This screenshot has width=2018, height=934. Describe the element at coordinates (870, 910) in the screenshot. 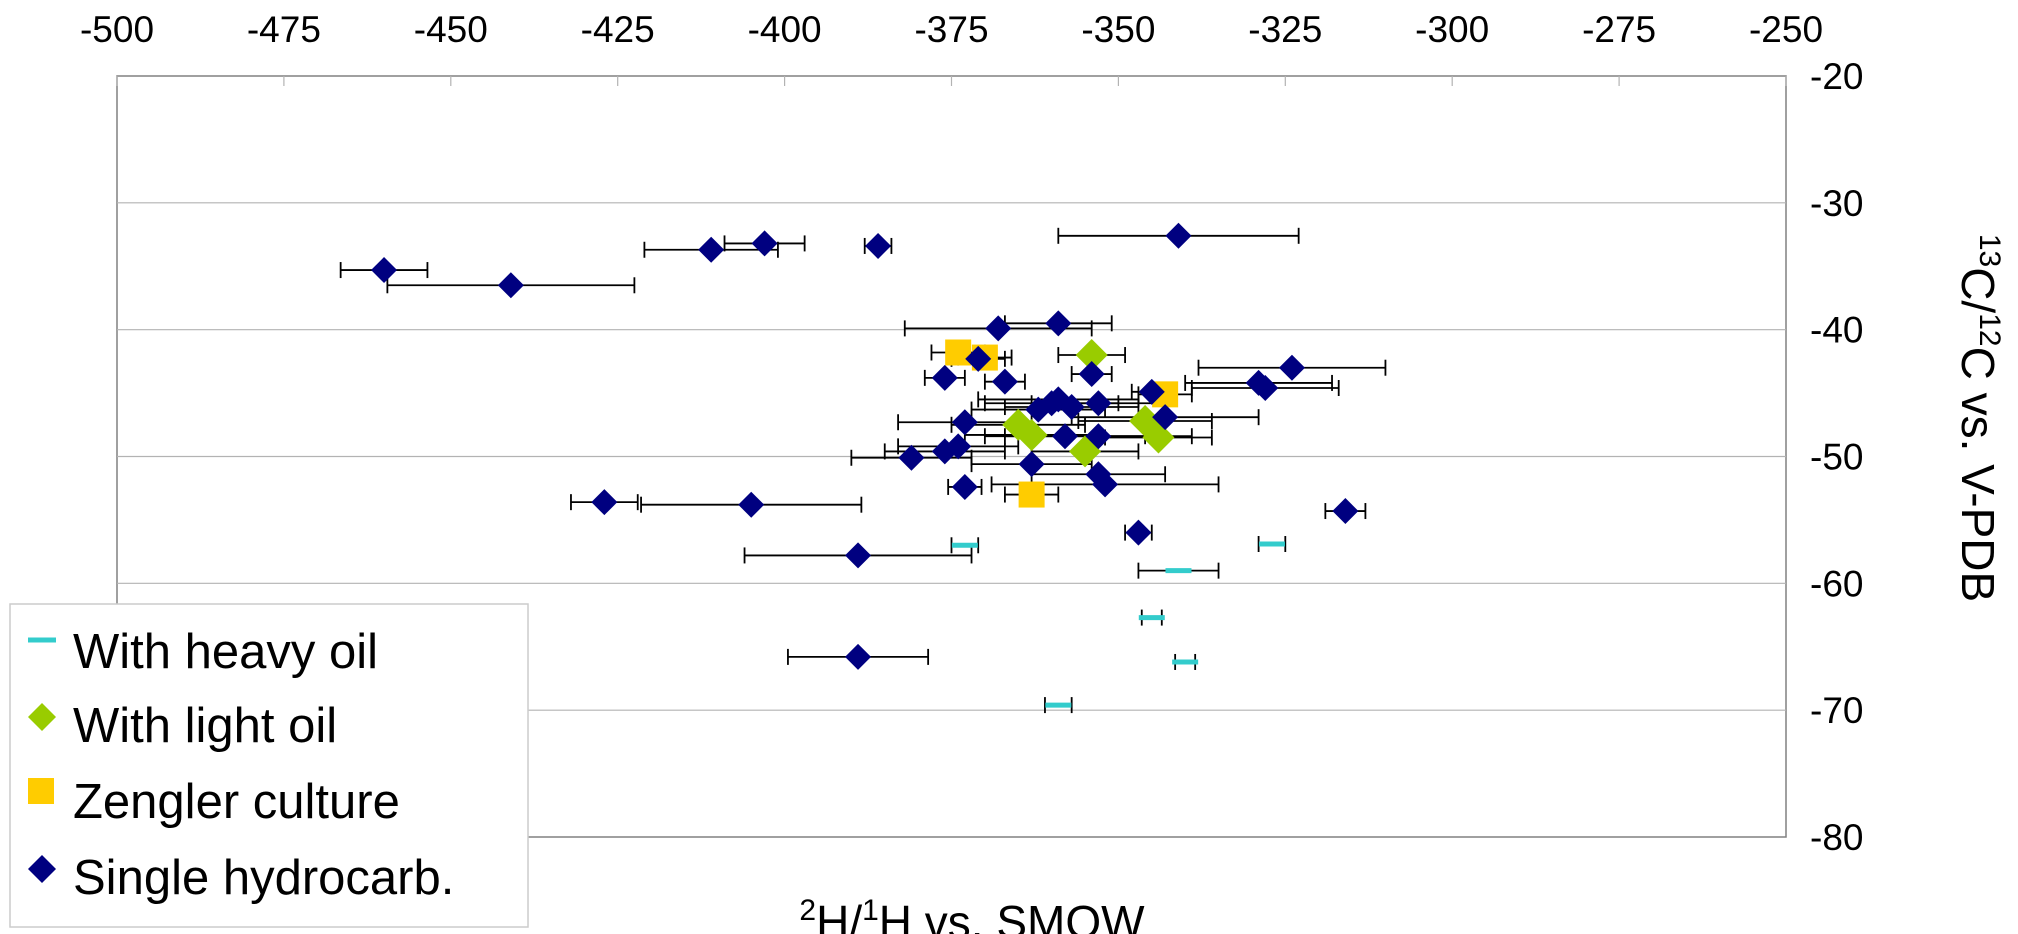

I see `x-axis-title-sup2: 1` at that location.